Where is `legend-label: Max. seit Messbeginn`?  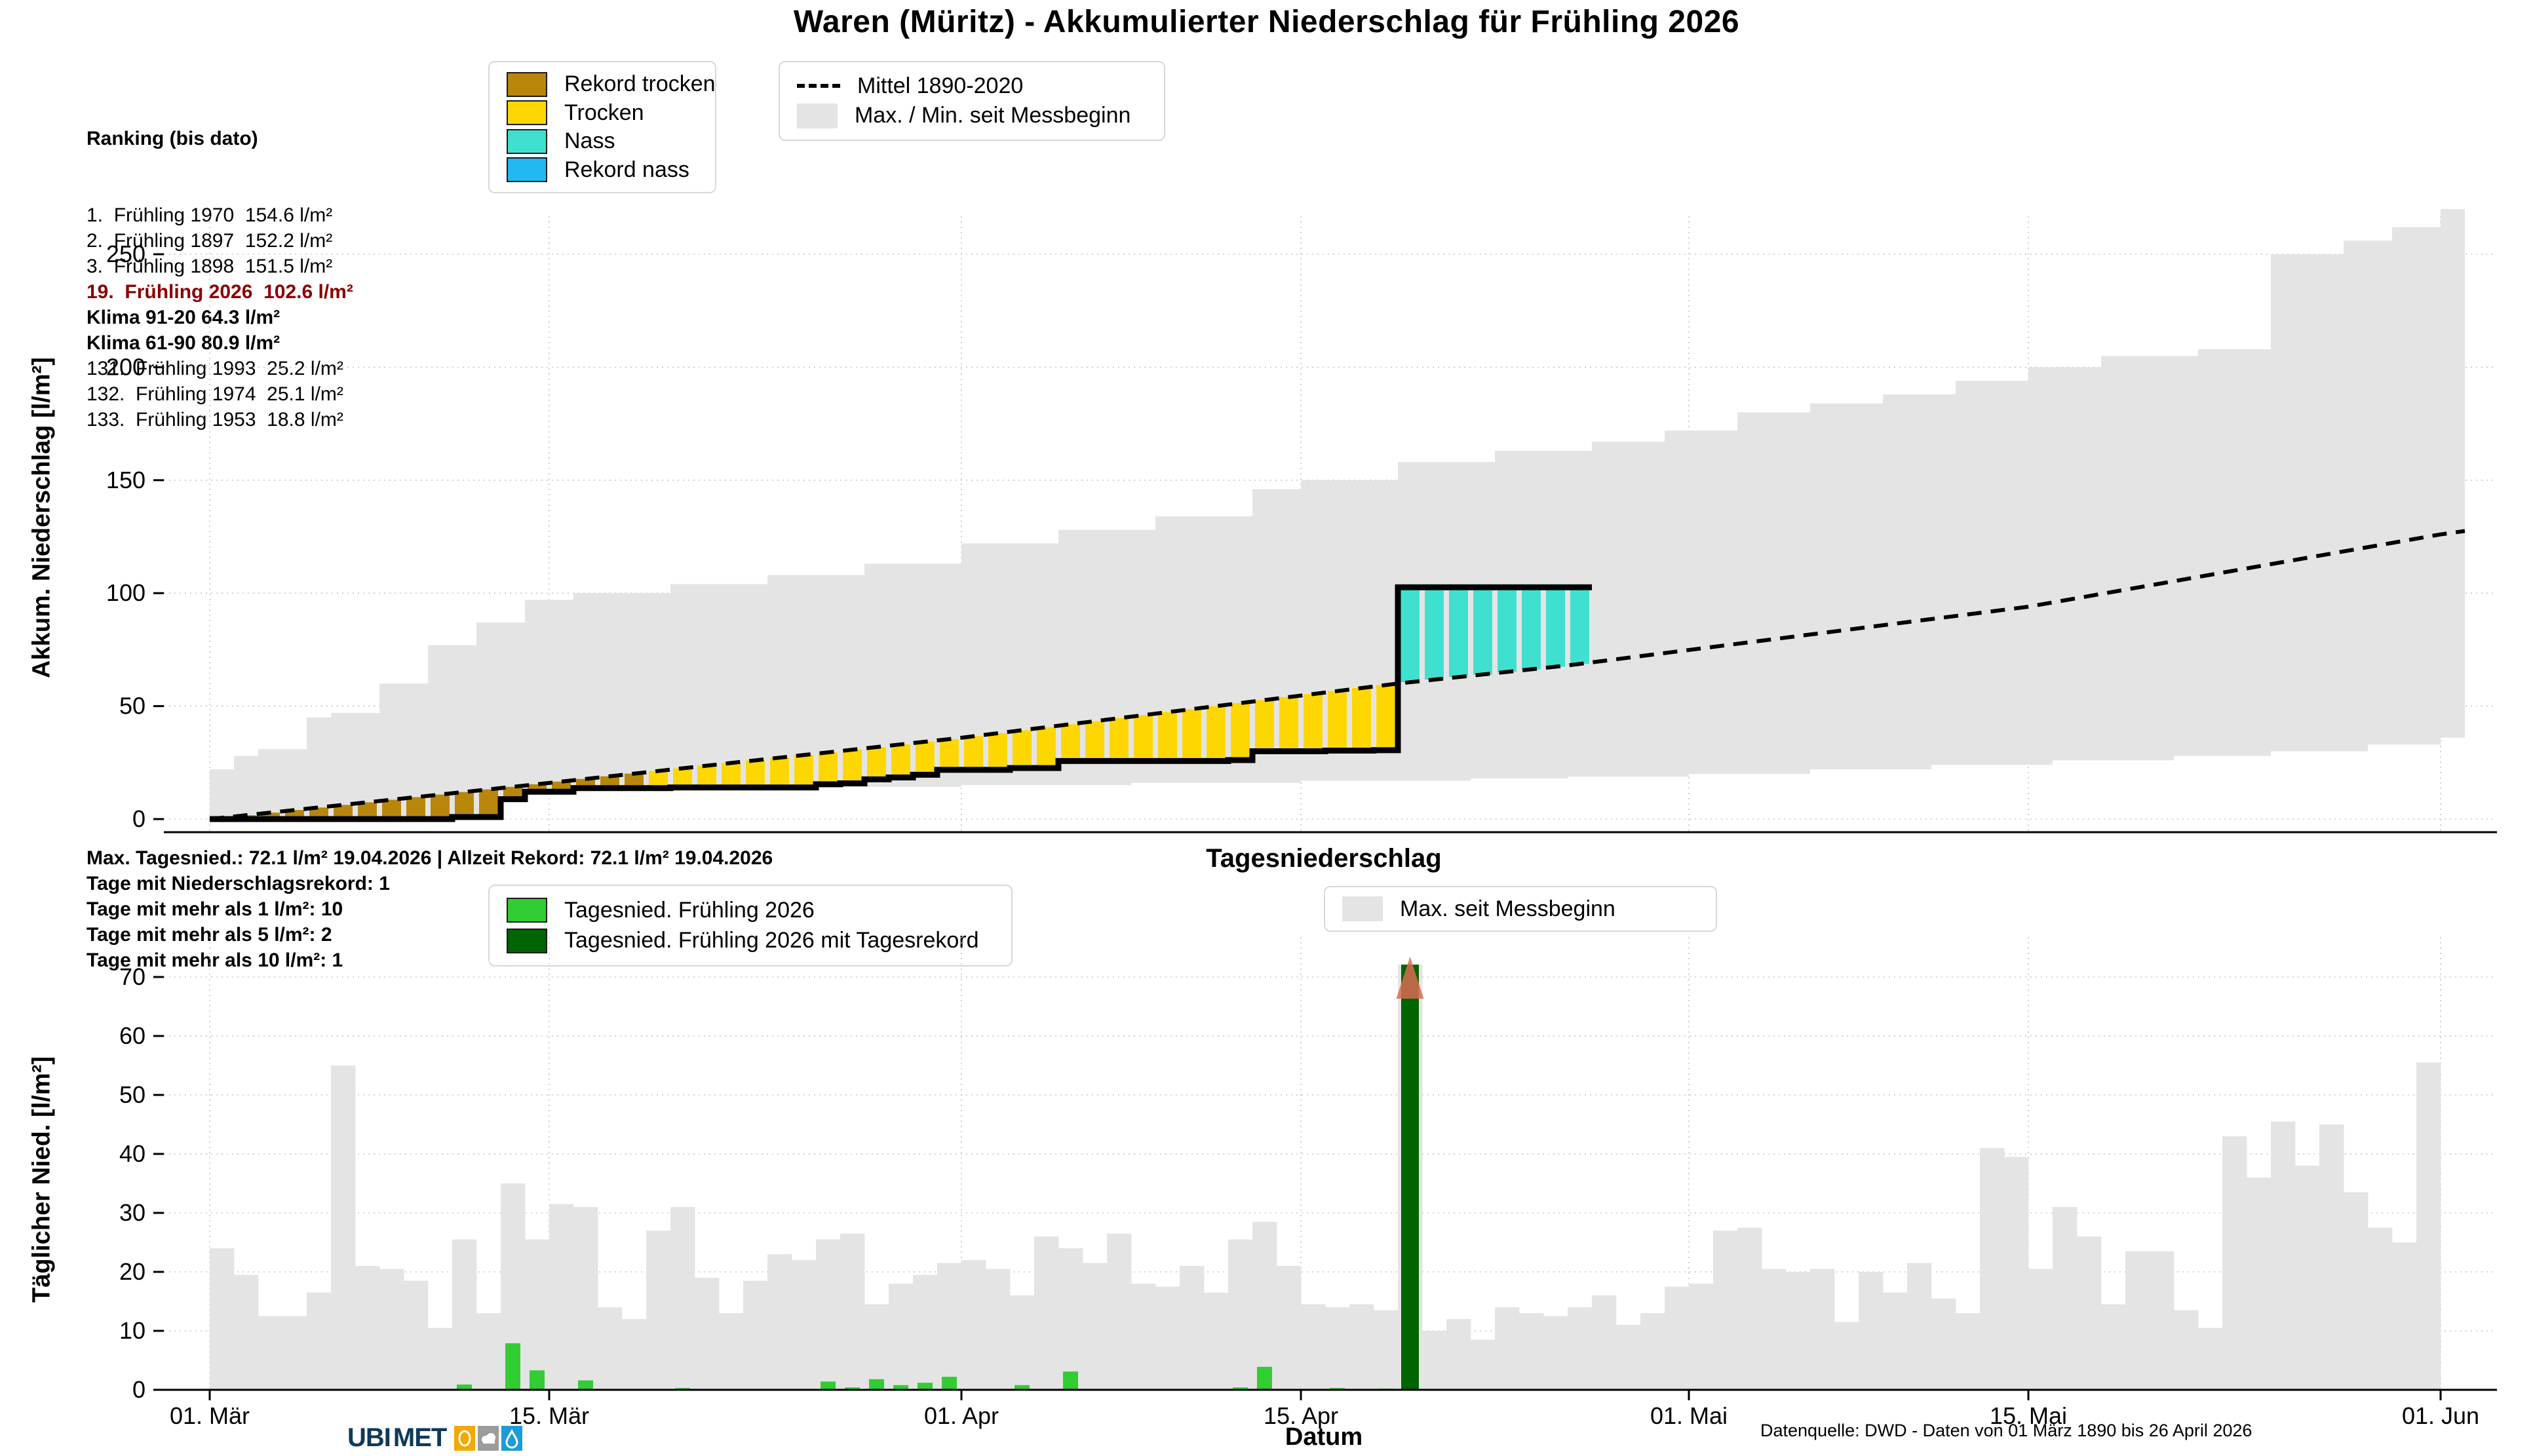
legend-label: Max. seit Messbeginn is located at coordinates (1507, 908).